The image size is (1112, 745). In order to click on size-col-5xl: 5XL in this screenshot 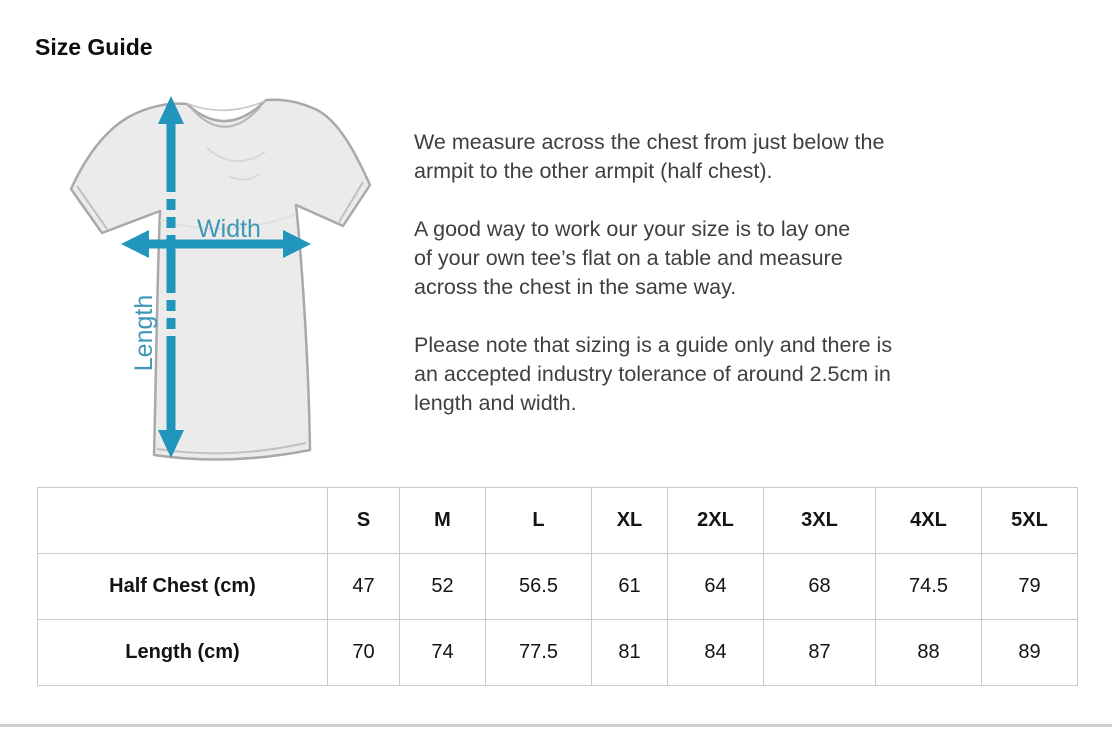, I will do `click(1029, 520)`.